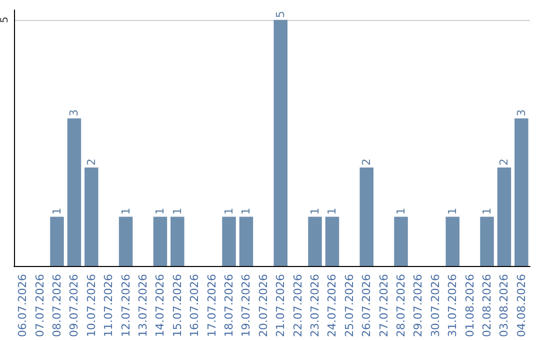 This screenshot has height=340, width=540. Describe the element at coordinates (401, 306) in the screenshot. I see `x-tick-label: 28.07.2026` at that location.